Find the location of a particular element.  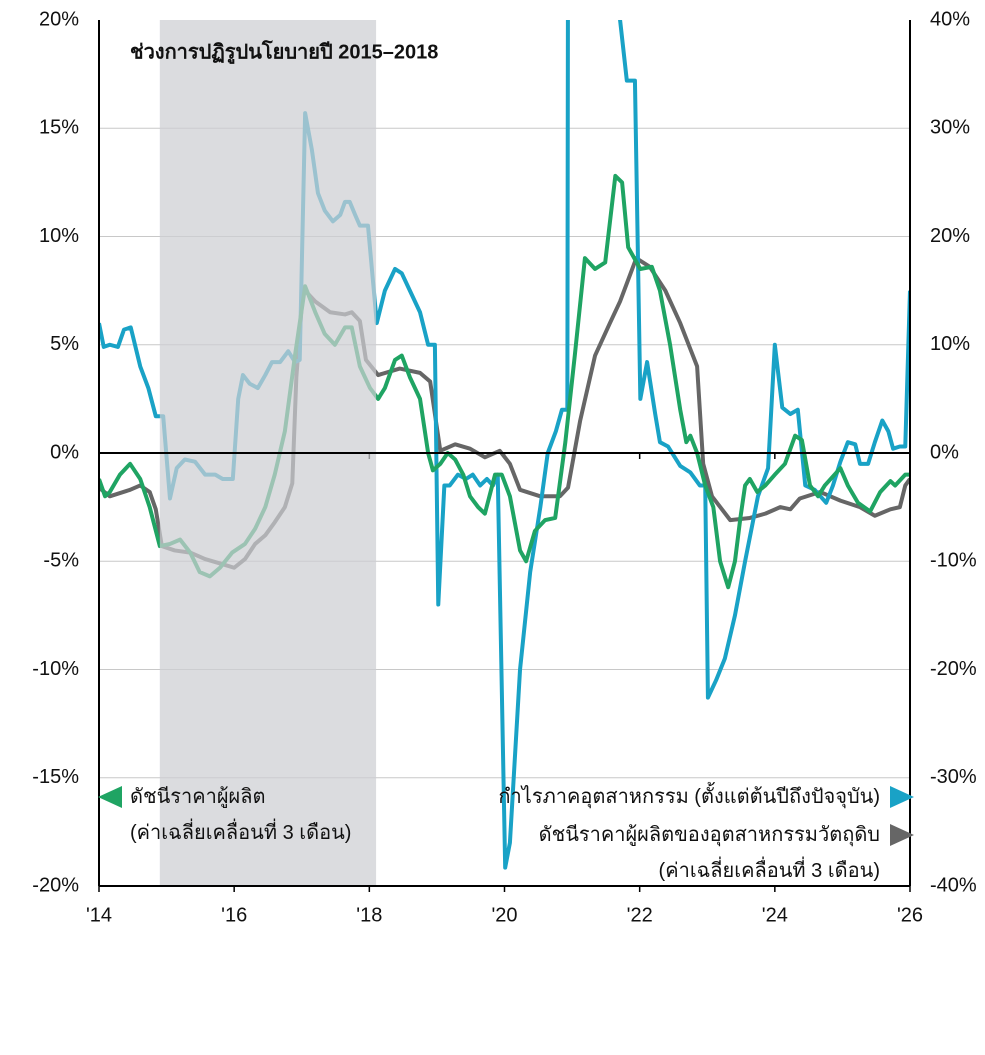

y2-tick-label: -30% is located at coordinates (953, 777).